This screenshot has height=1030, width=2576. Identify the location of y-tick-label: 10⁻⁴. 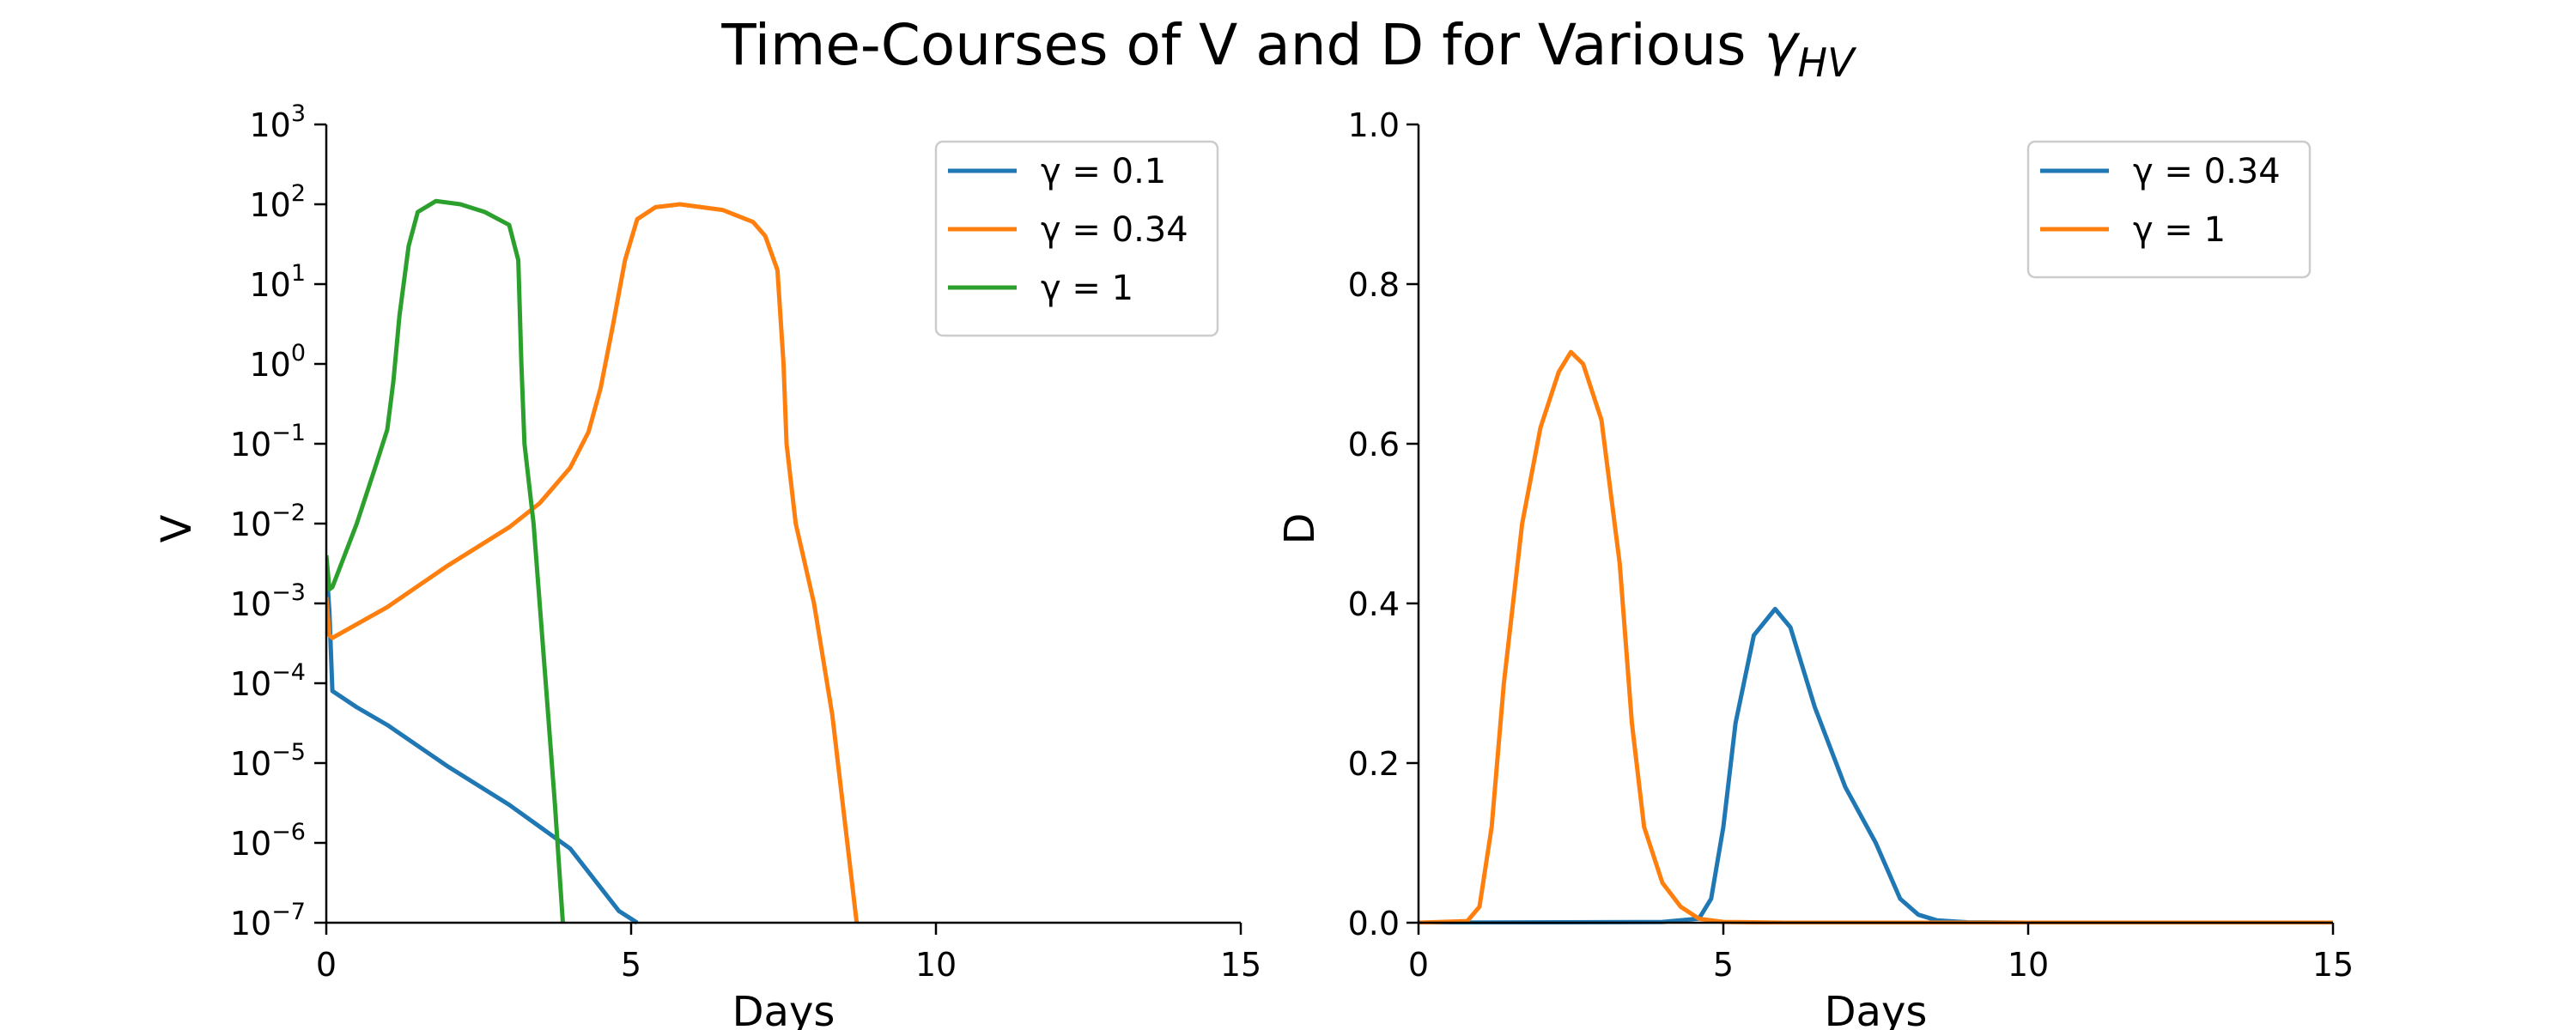
(268, 681).